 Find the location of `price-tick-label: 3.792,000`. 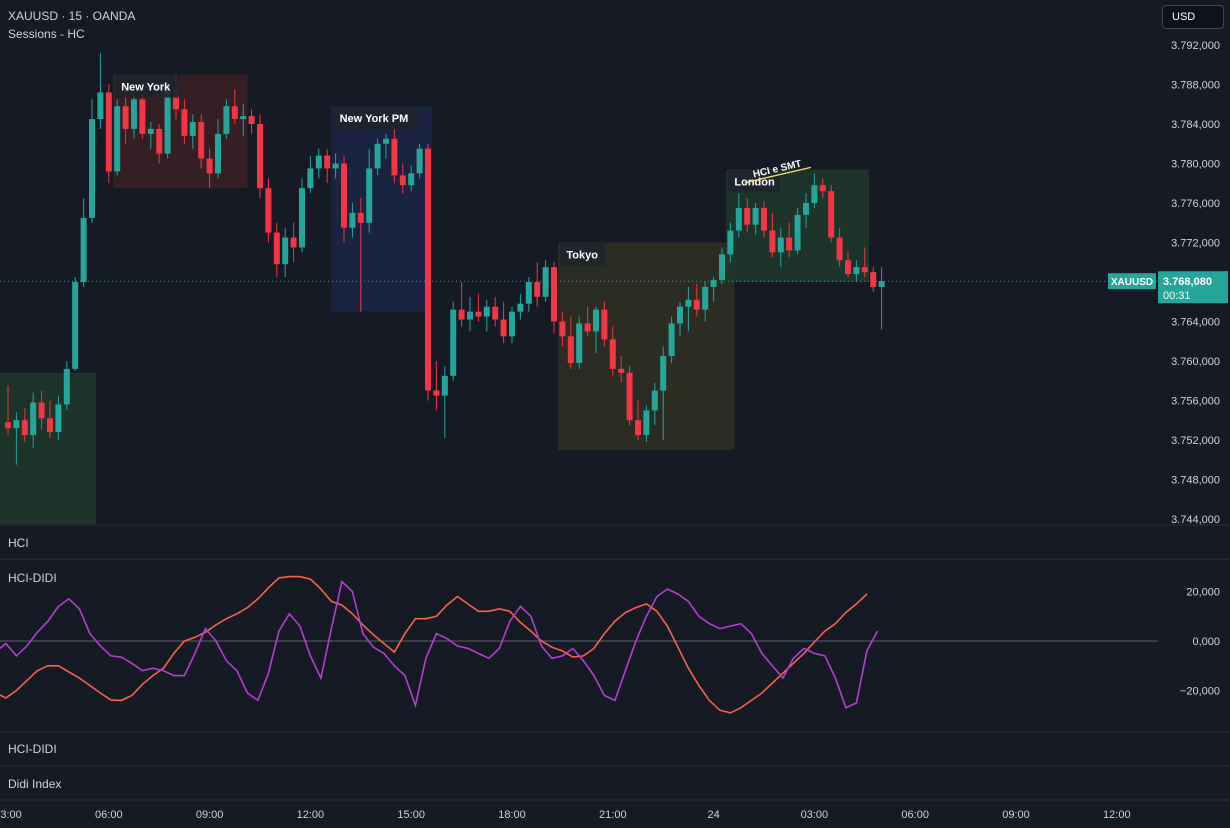

price-tick-label: 3.792,000 is located at coordinates (1195, 46).